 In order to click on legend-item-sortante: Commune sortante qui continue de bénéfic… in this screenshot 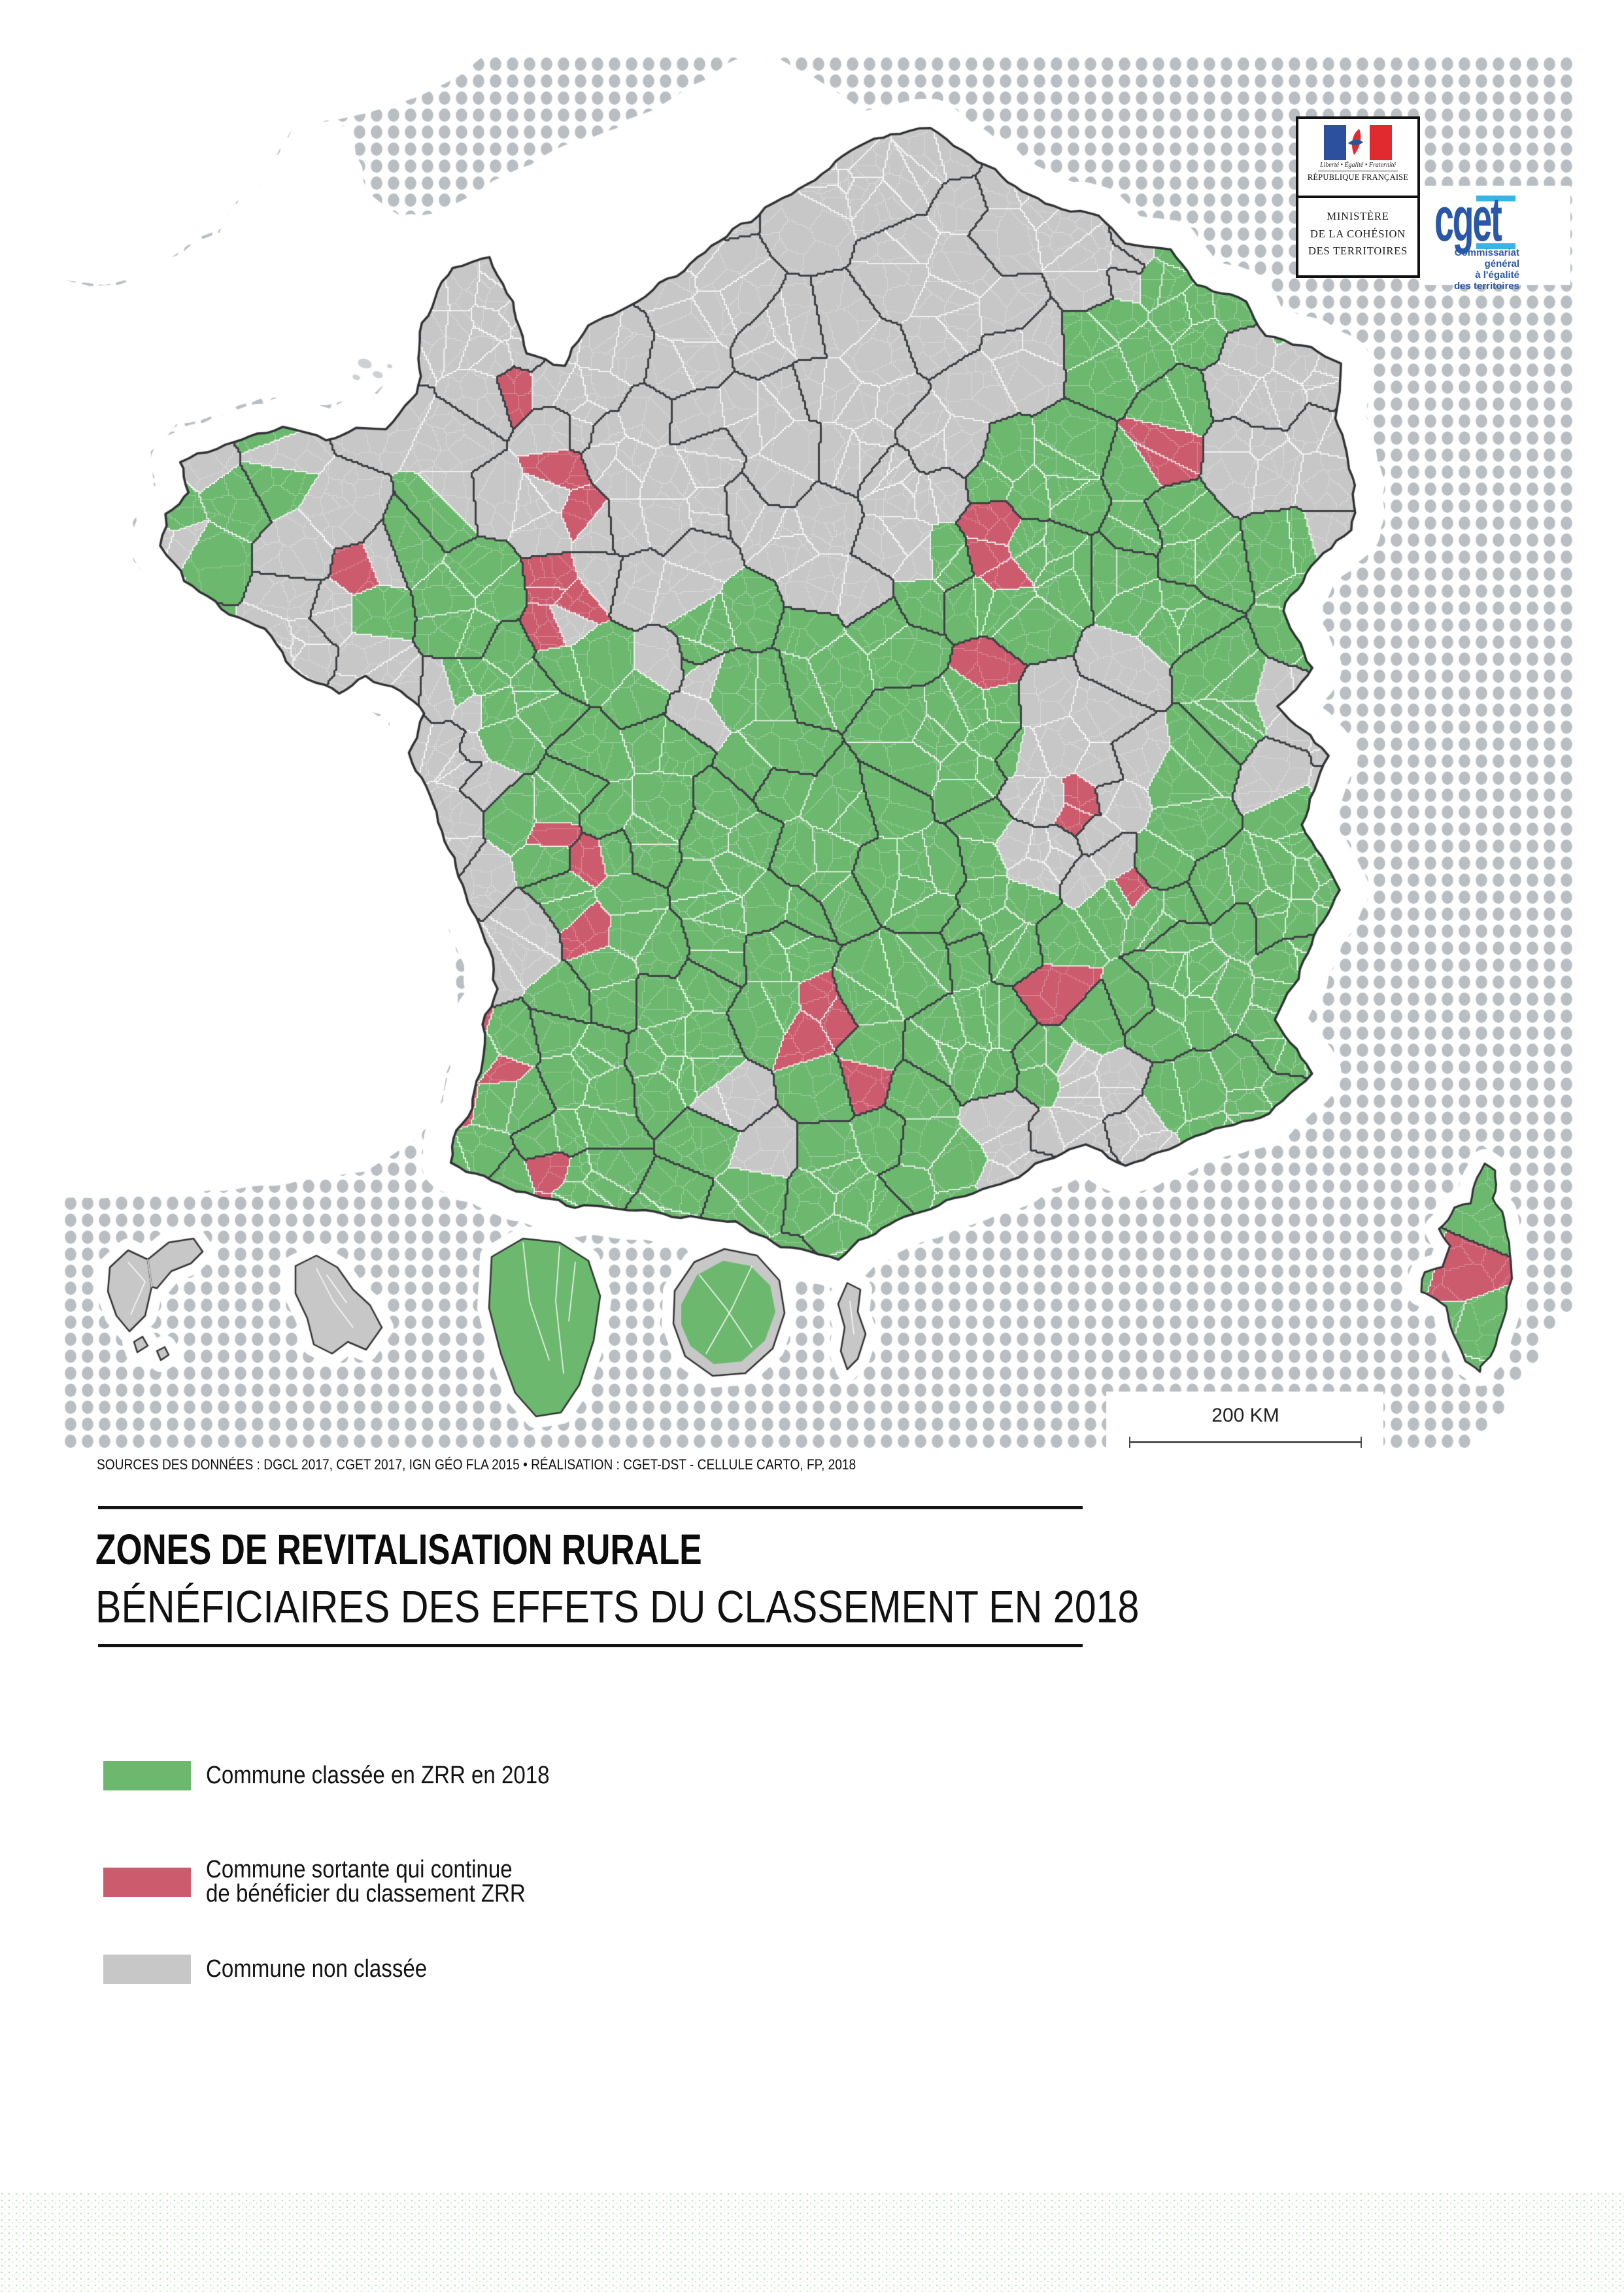, I will do `click(338, 1881)`.